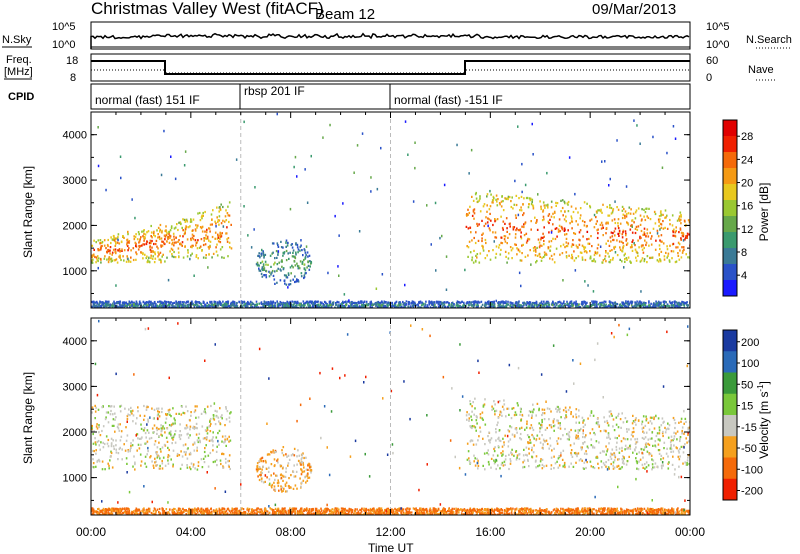 This screenshot has width=800, height=554. Describe the element at coordinates (744, 253) in the screenshot. I see `colorbar-tick-label: 8` at that location.